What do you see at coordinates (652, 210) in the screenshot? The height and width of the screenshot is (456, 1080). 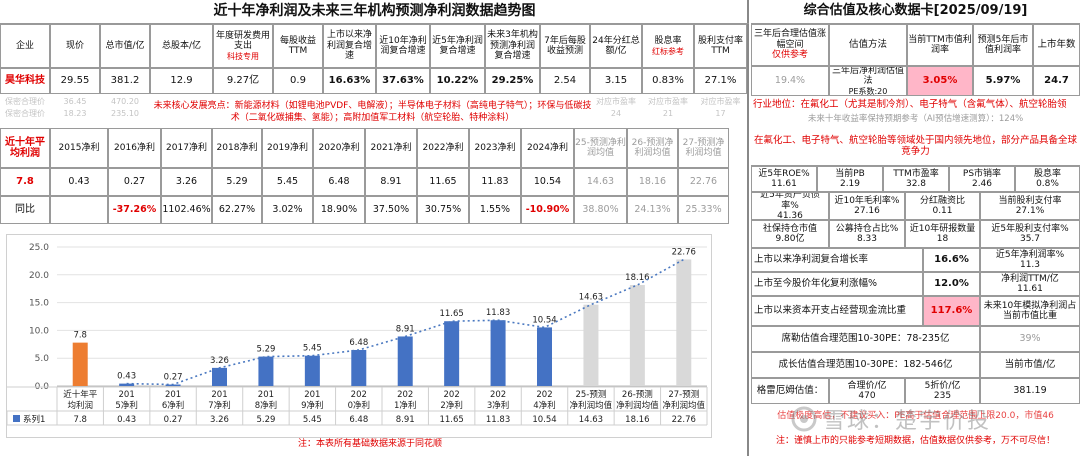 I see `yoy-value-11: 24.13%` at bounding box center [652, 210].